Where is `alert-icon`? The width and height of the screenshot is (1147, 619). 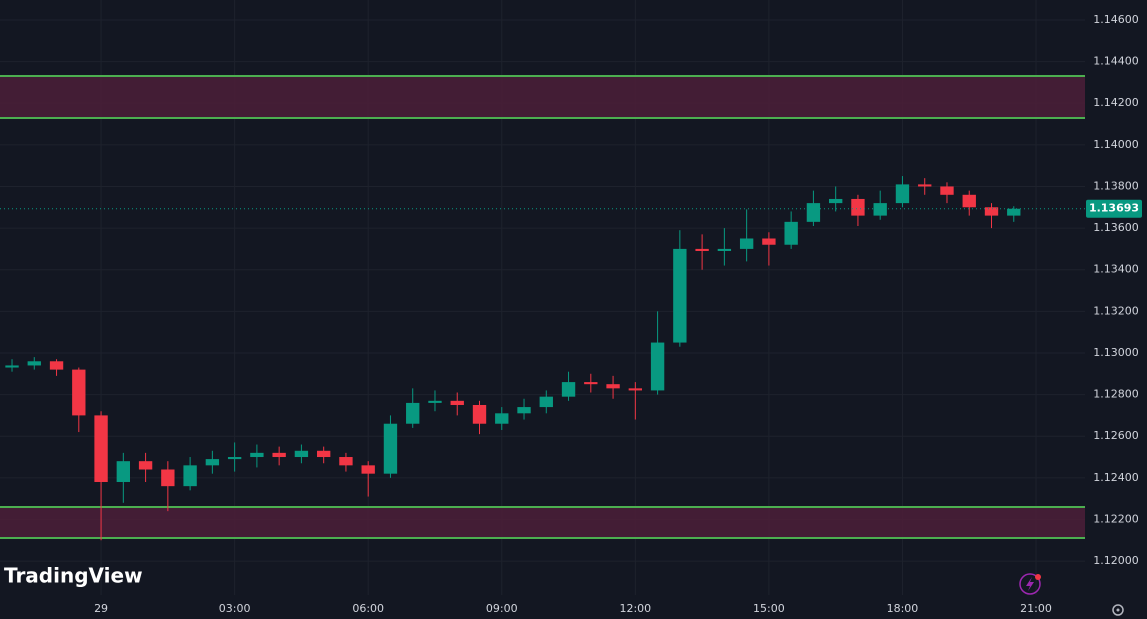 alert-icon is located at coordinates (1030, 584).